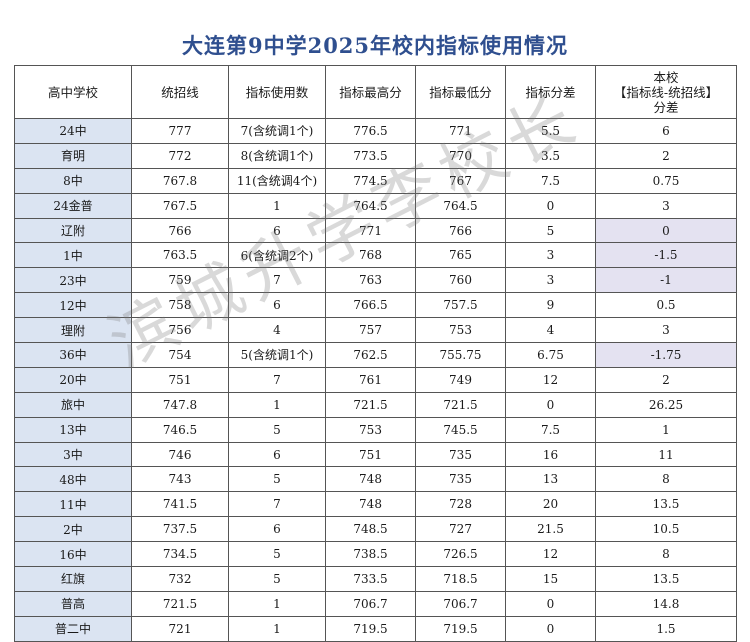  I want to click on table-row: 3中 746 6 751 735 16 11, so click(375, 454).